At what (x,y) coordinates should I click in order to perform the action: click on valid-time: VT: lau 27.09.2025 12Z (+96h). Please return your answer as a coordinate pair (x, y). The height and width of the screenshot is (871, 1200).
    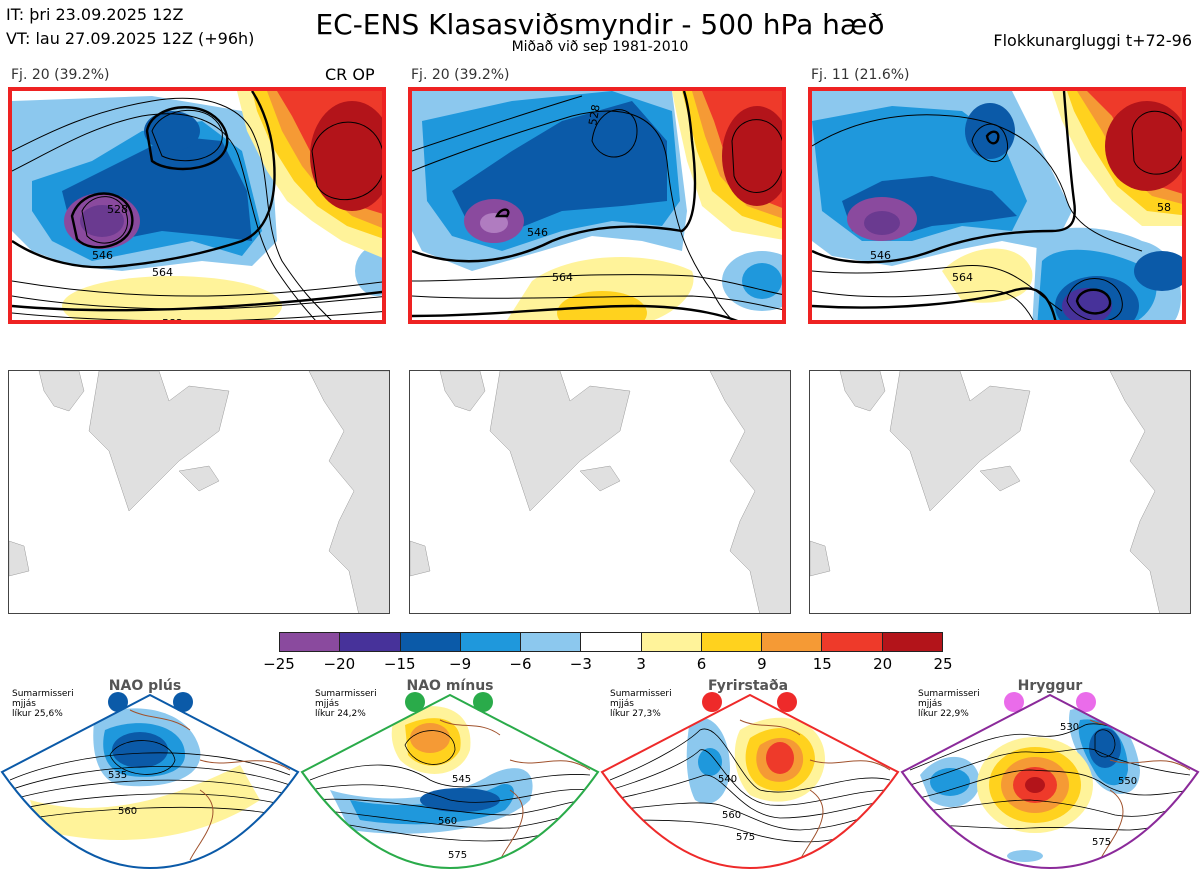
    Looking at the image, I should click on (130, 38).